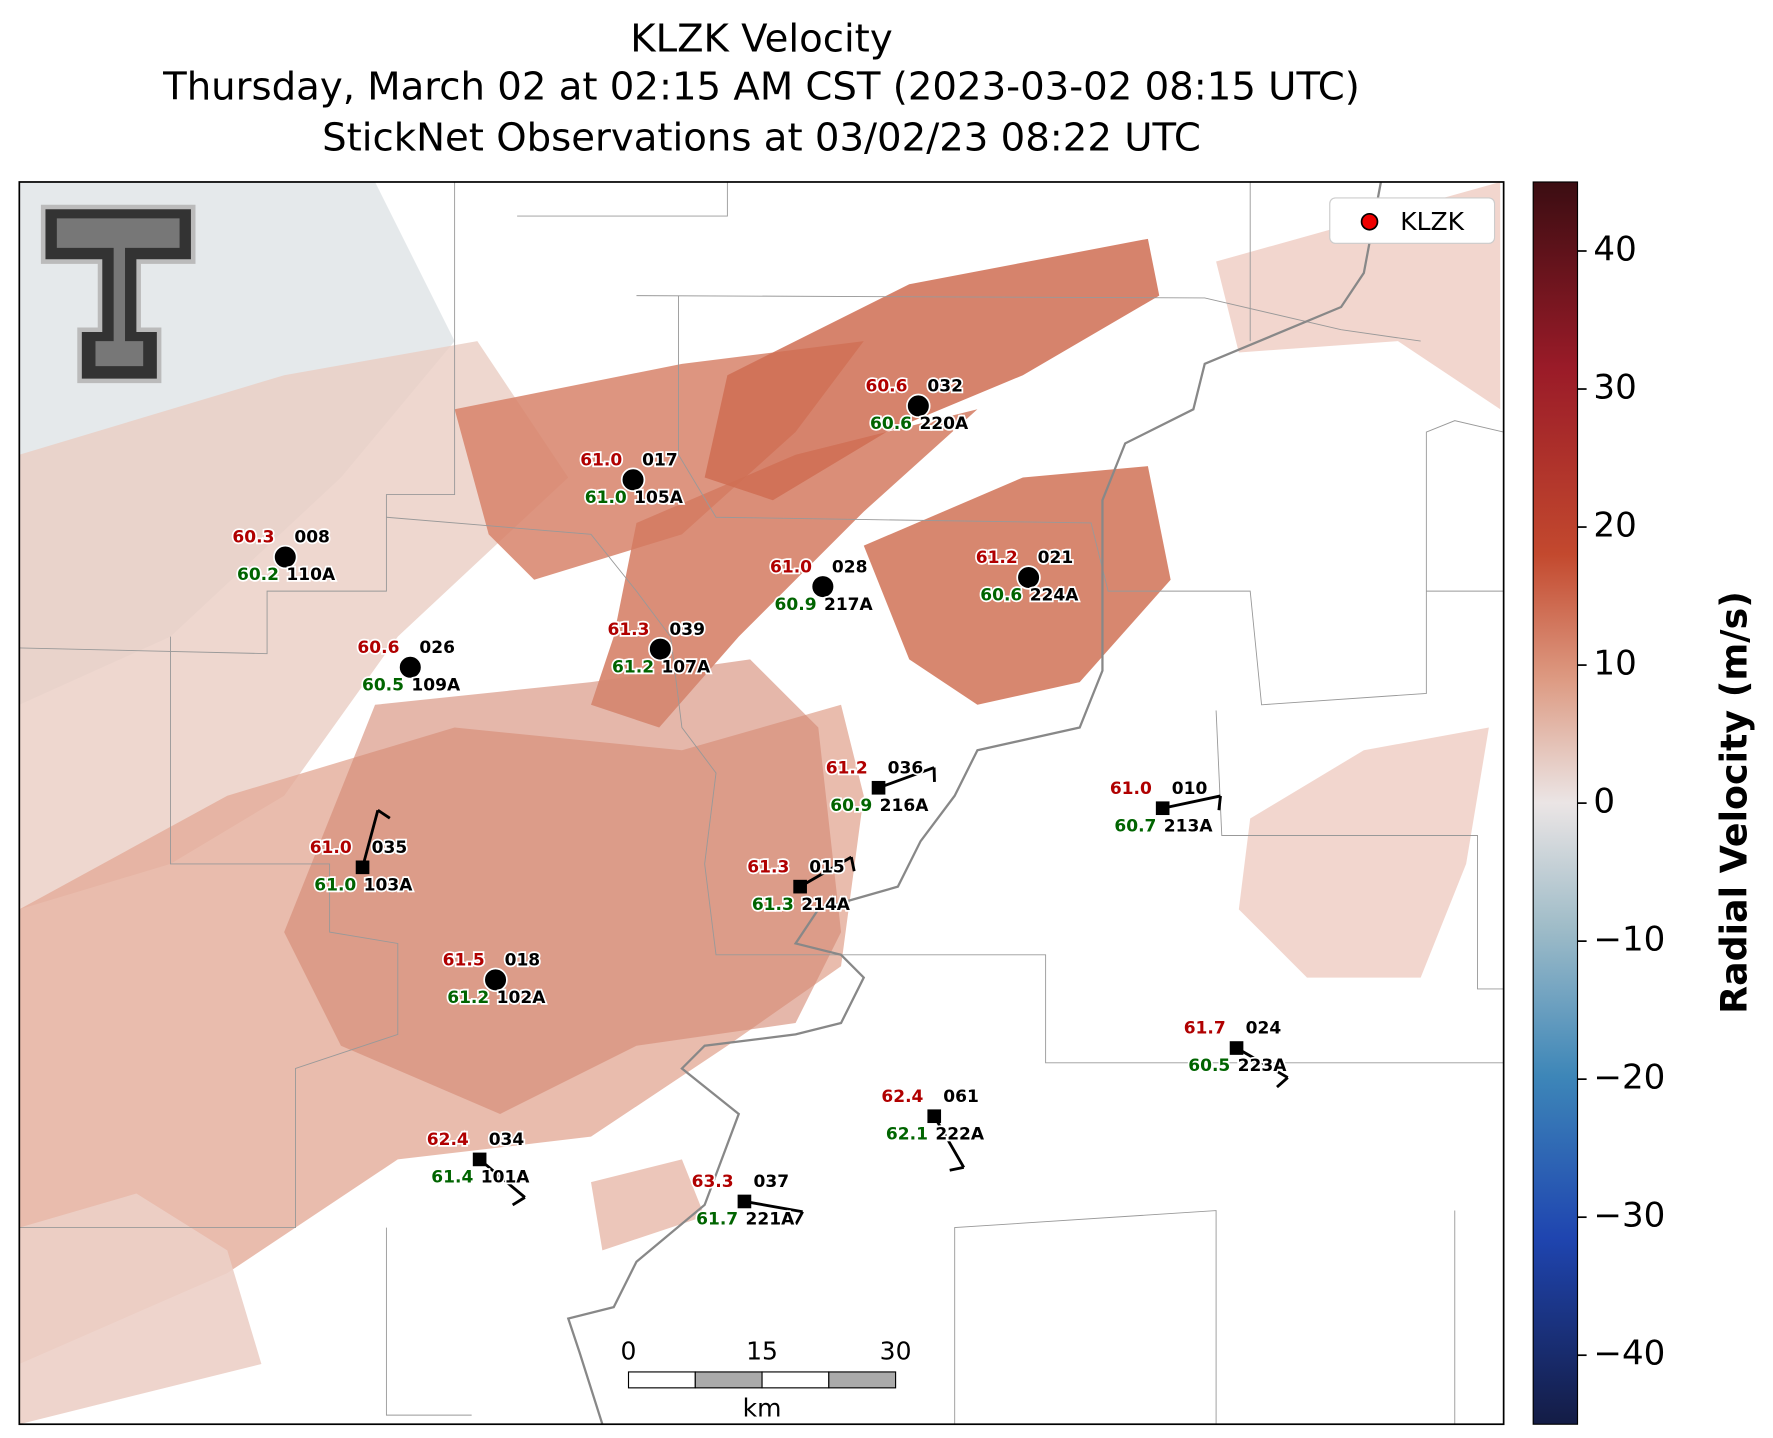  I want to click on colorbar-tick-label: −30, so click(1629, 1216).